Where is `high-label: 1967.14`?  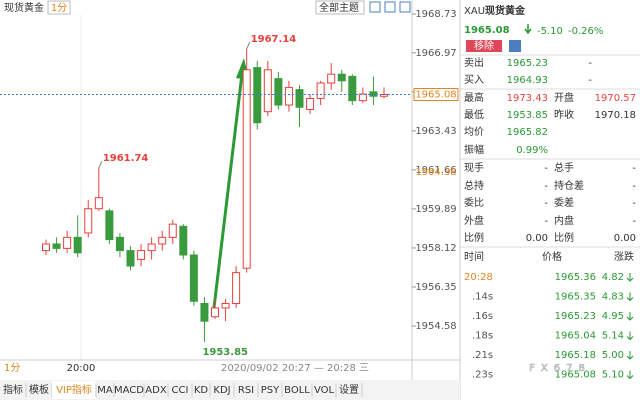
high-label: 1967.14 is located at coordinates (274, 39).